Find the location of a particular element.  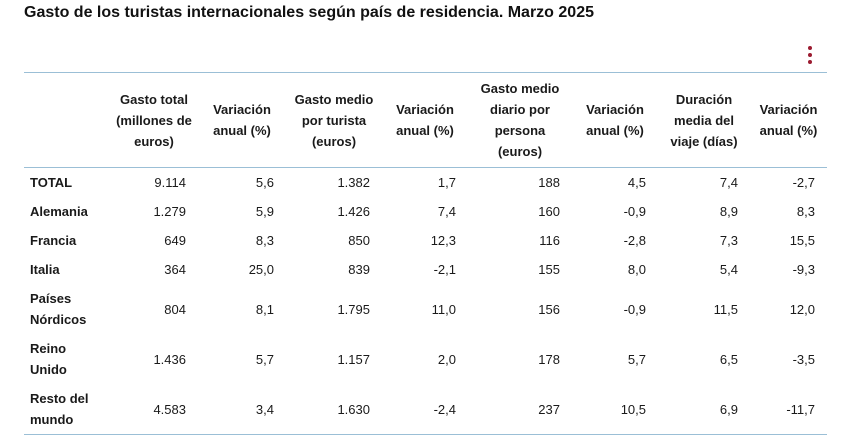

table-cell: 156 is located at coordinates (549, 309).